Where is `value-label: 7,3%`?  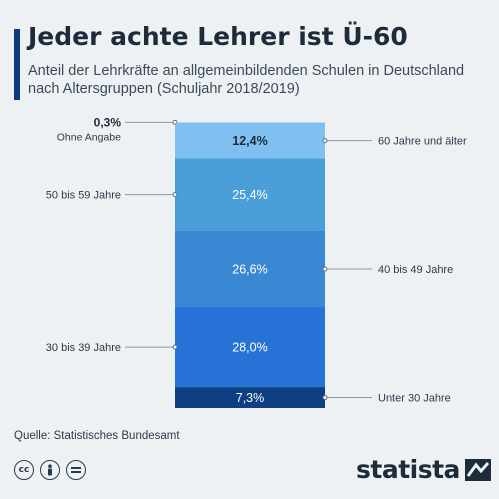
value-label: 7,3% is located at coordinates (250, 398).